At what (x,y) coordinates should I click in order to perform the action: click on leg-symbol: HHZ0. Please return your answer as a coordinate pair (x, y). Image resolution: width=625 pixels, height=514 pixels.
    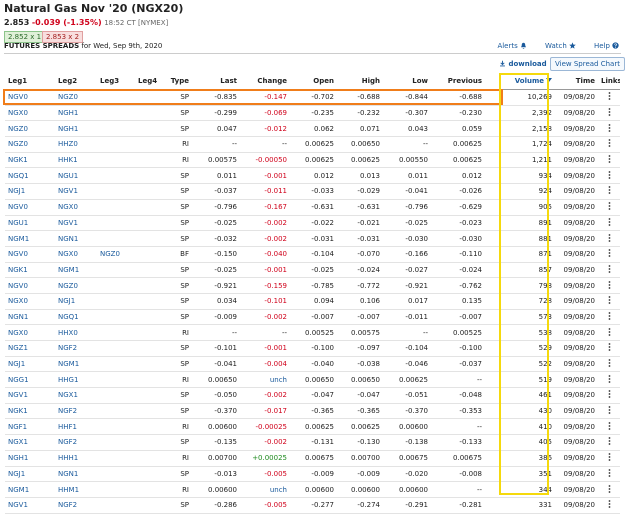
    Looking at the image, I should click on (68, 144).